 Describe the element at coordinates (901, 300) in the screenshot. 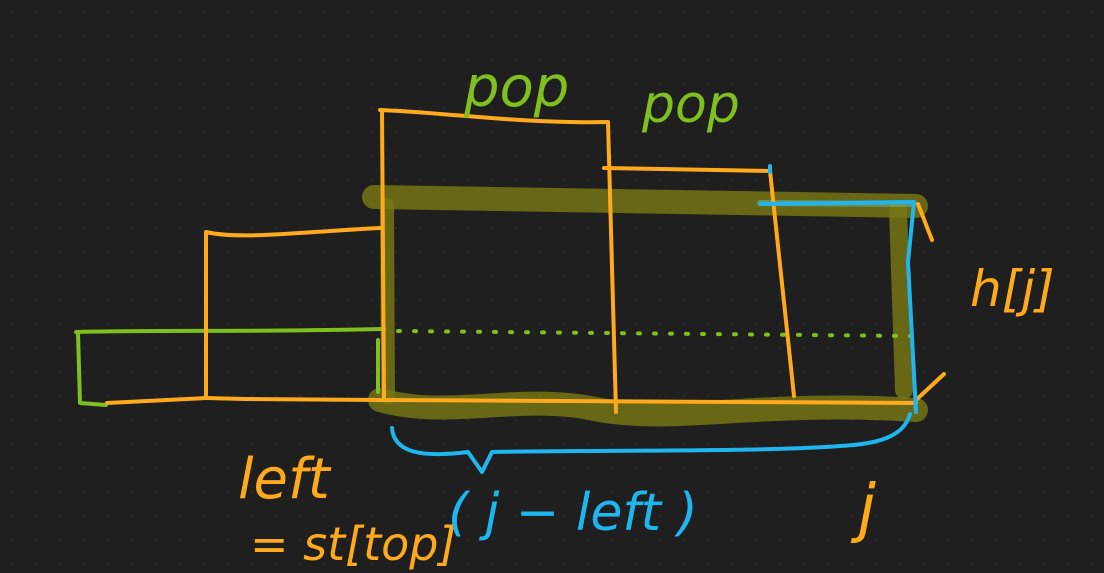

I see `highlight-right-band` at that location.